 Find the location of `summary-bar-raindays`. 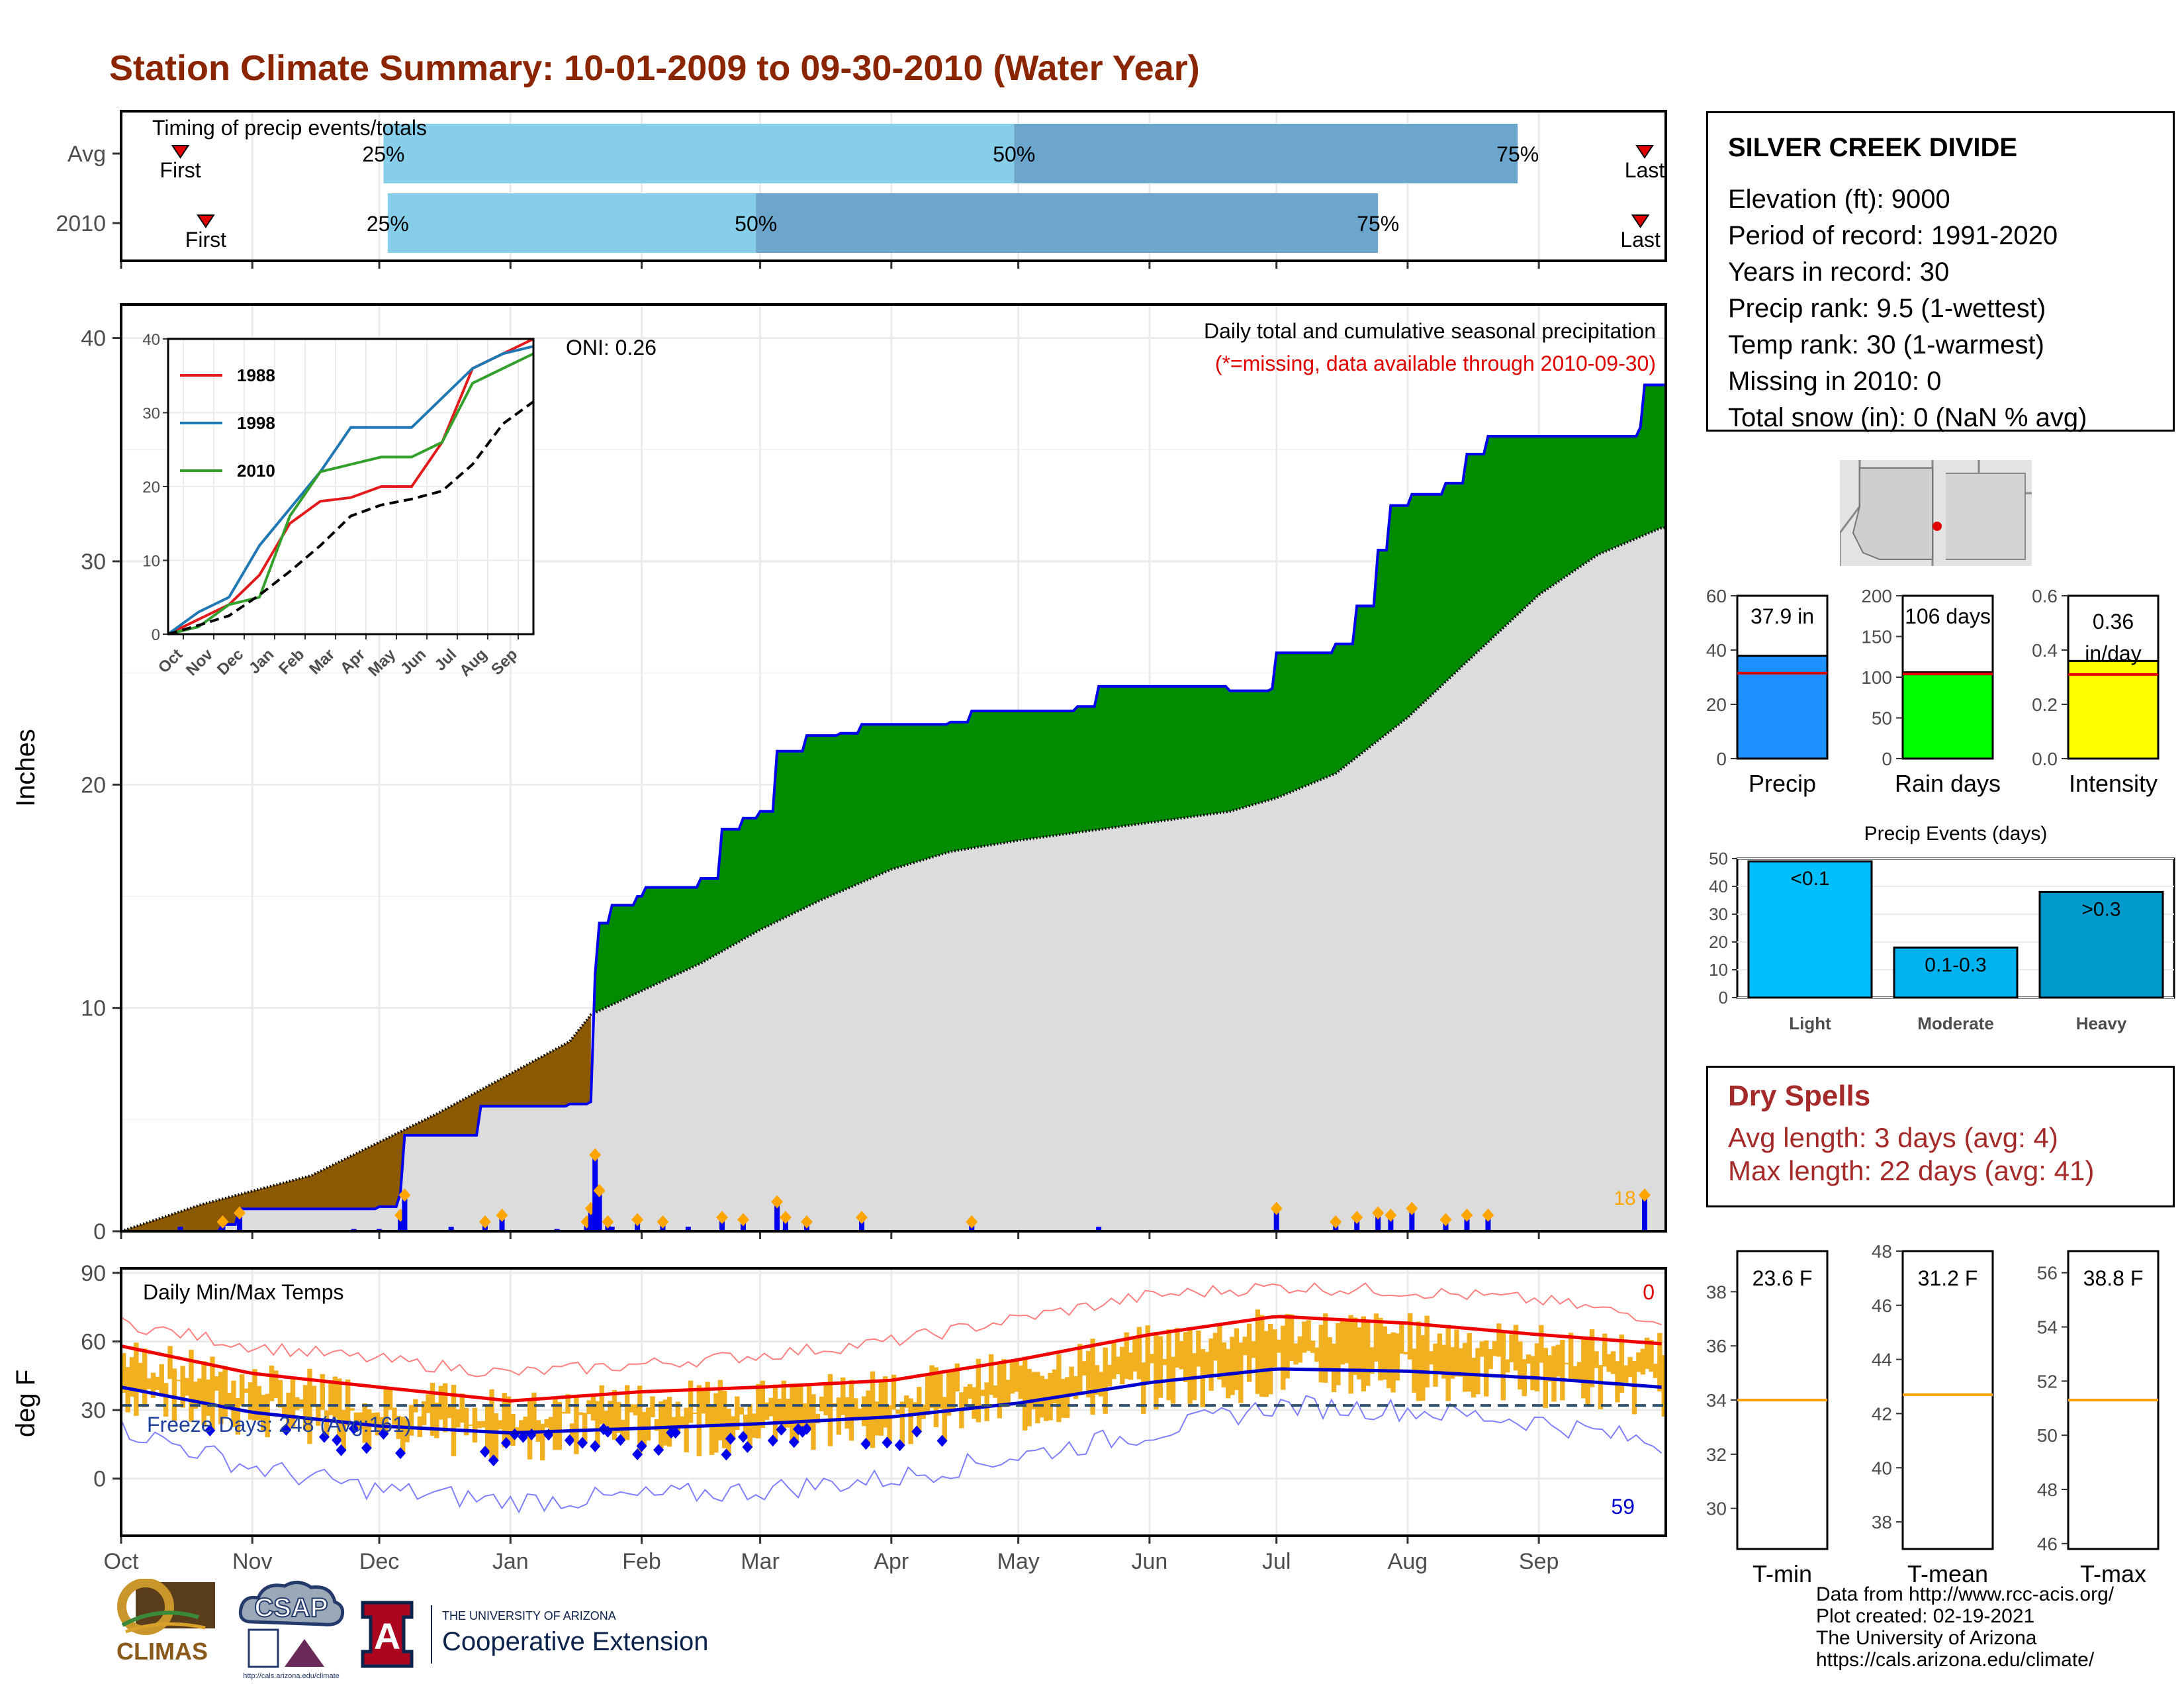

summary-bar-raindays is located at coordinates (1948, 715).